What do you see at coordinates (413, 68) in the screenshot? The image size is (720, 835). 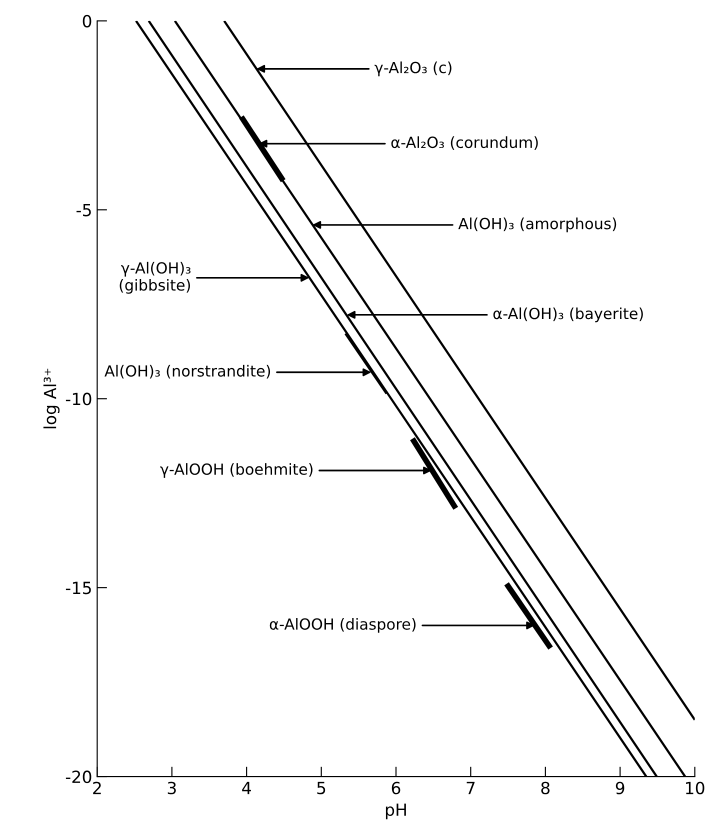 I see `annotation: γ-Al₂O₃ (c)` at bounding box center [413, 68].